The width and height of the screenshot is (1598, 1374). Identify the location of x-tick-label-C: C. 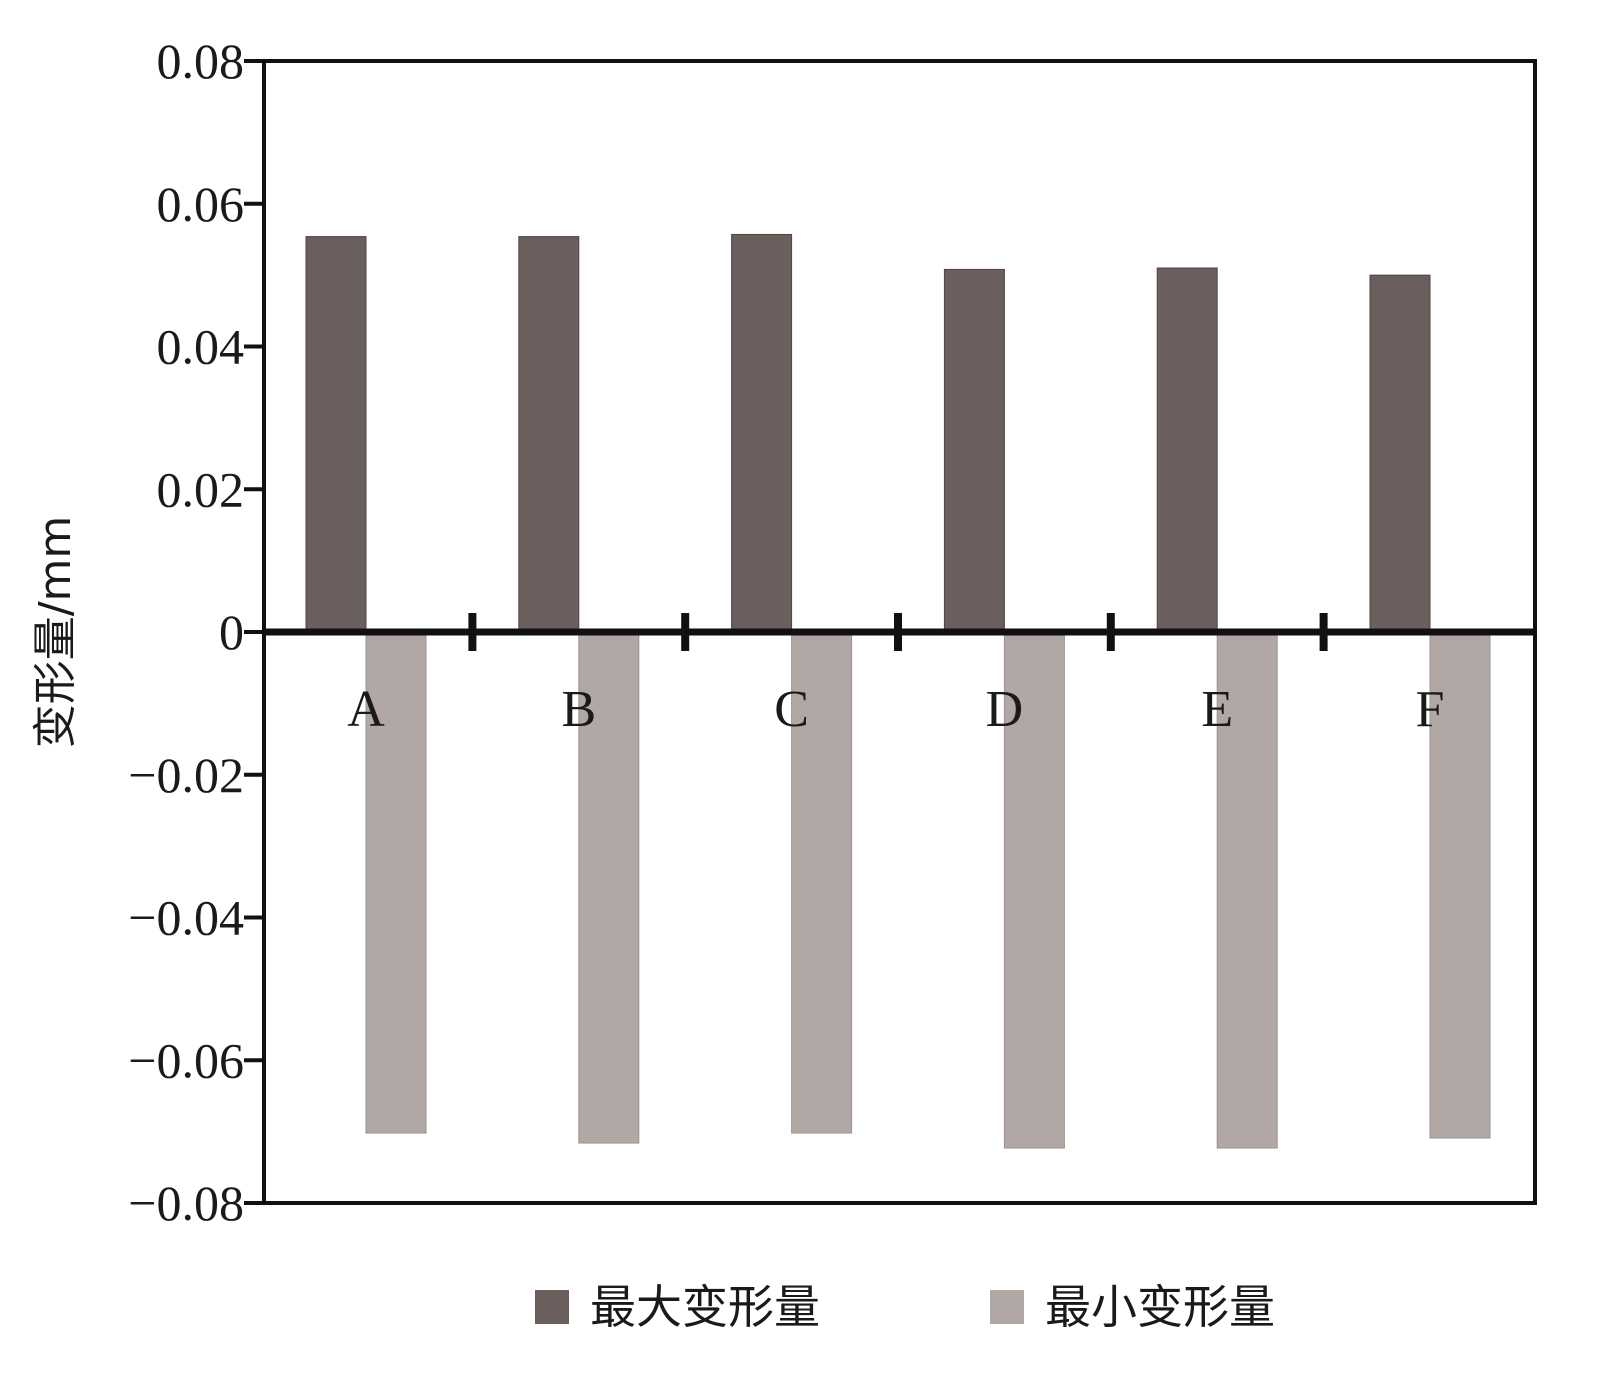
(791, 709).